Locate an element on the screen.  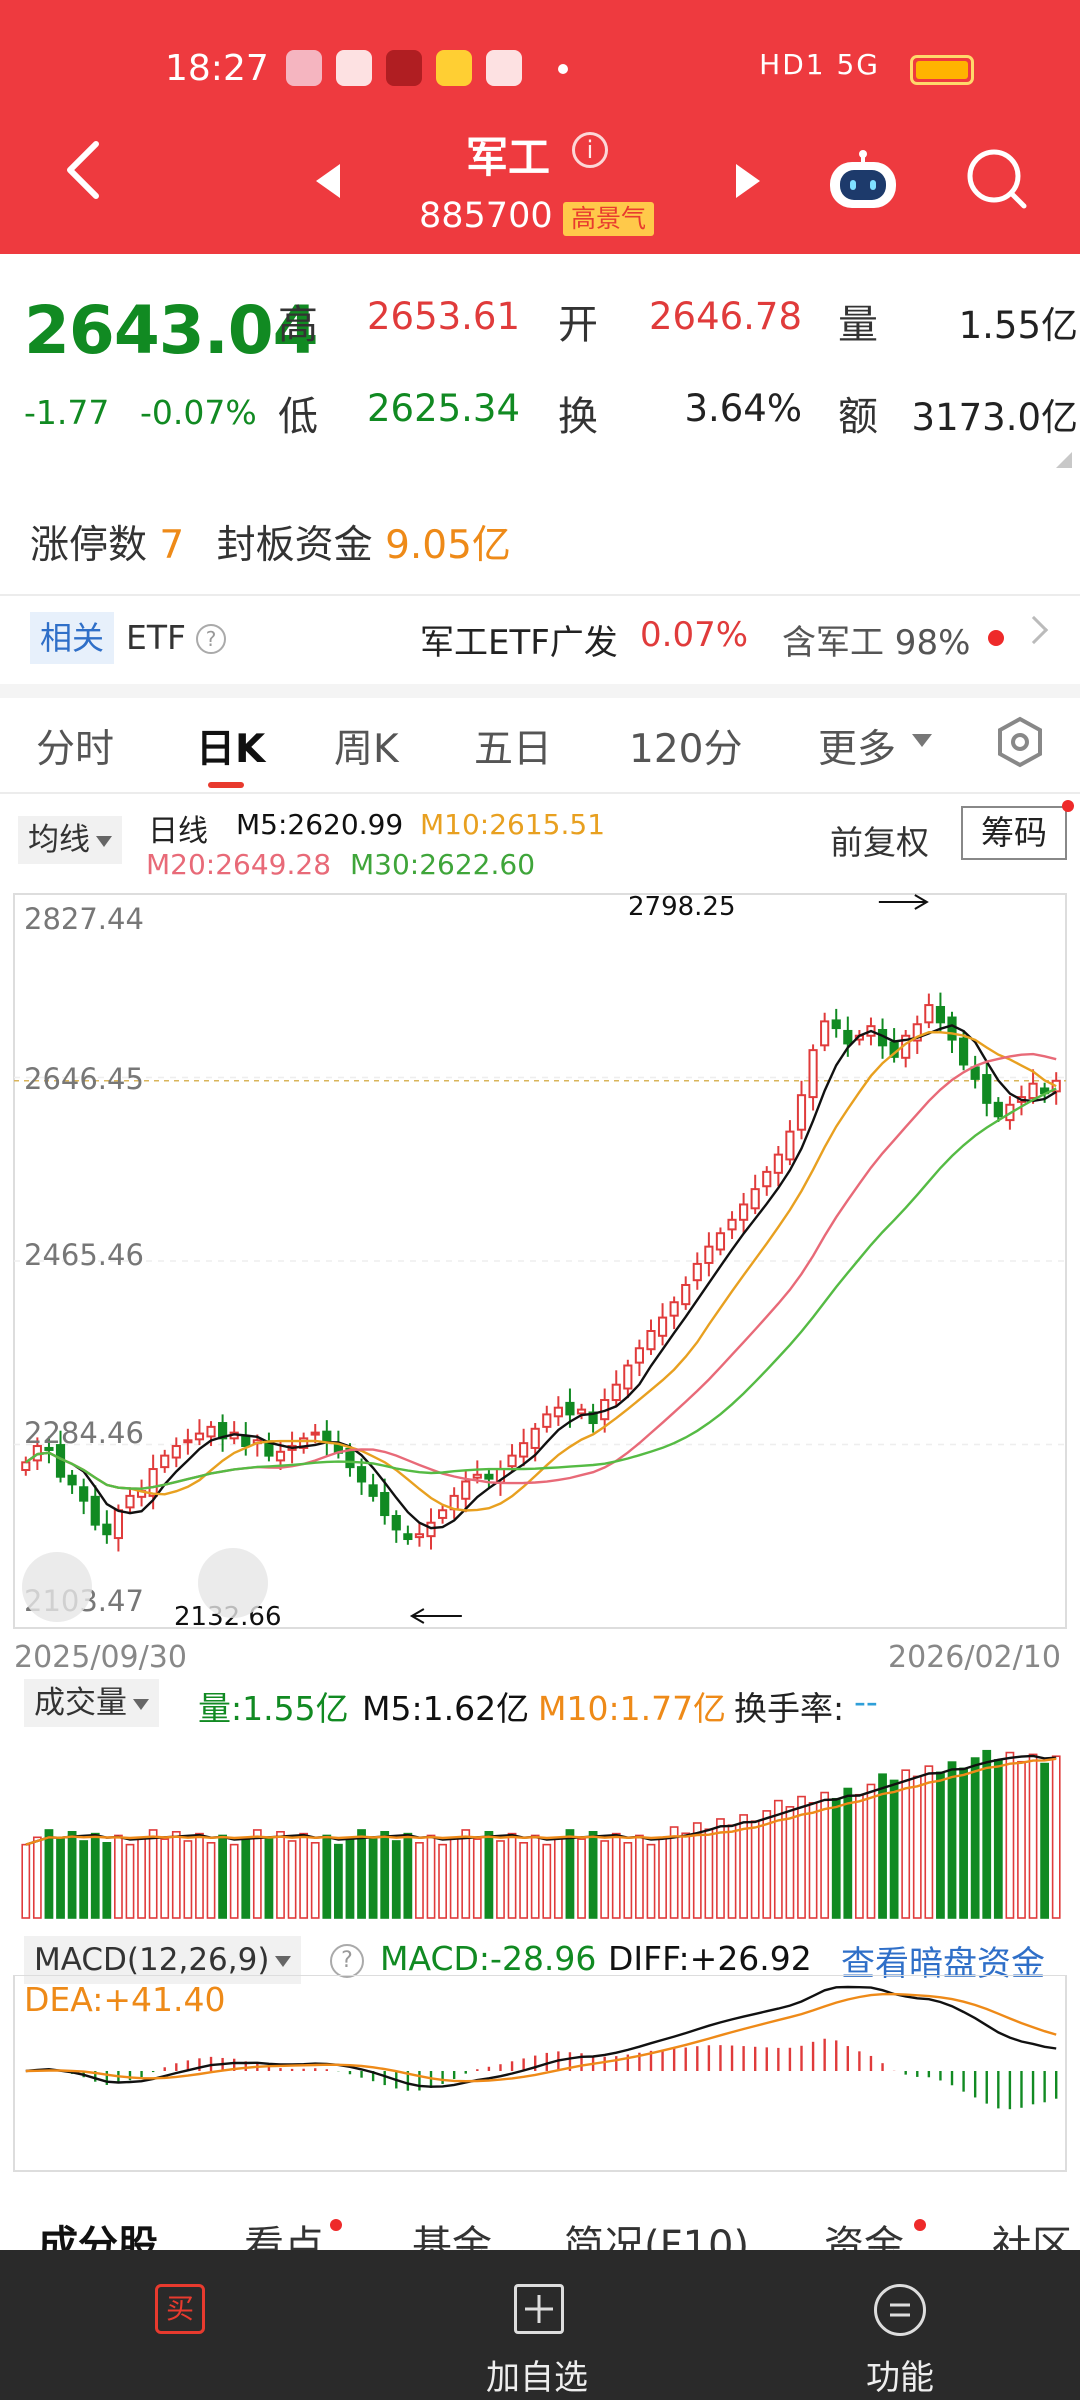
tab-capital: 资金 is located at coordinates (864, 2236).